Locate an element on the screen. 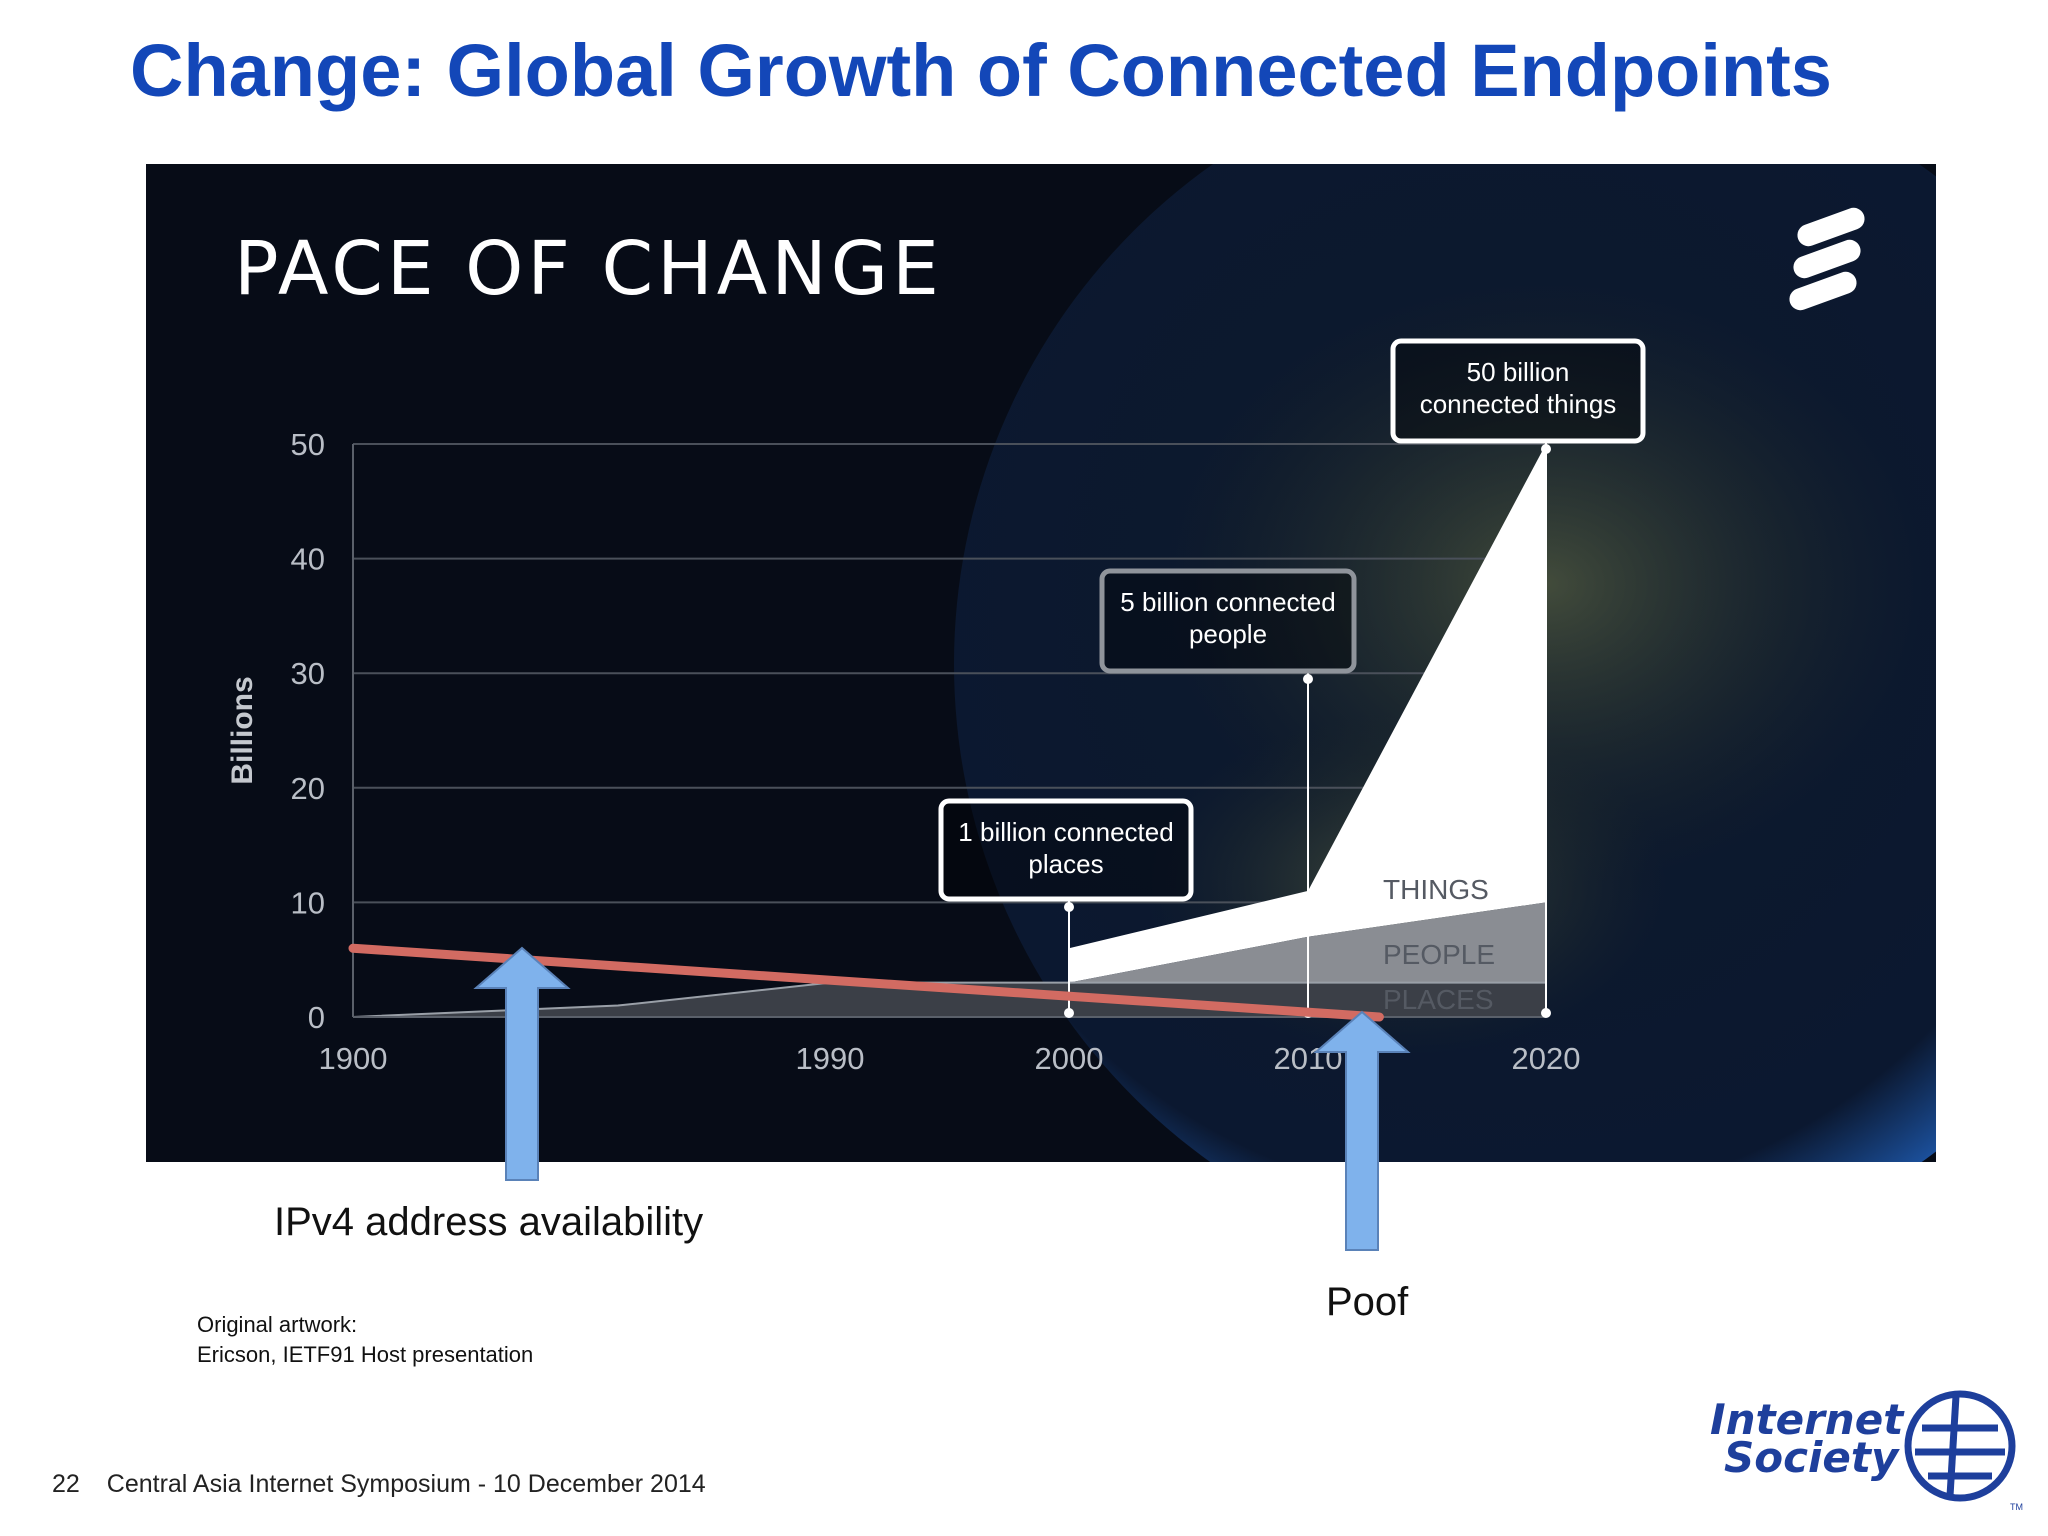 The image size is (2048, 1536). things-area is located at coordinates (1307, 713).